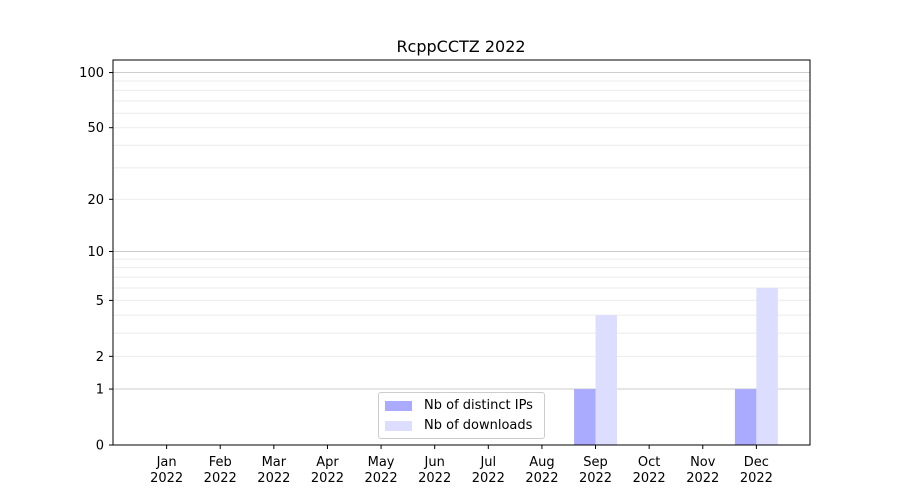 The image size is (900, 504). What do you see at coordinates (100, 446) in the screenshot?
I see `y-tick-label: 0` at bounding box center [100, 446].